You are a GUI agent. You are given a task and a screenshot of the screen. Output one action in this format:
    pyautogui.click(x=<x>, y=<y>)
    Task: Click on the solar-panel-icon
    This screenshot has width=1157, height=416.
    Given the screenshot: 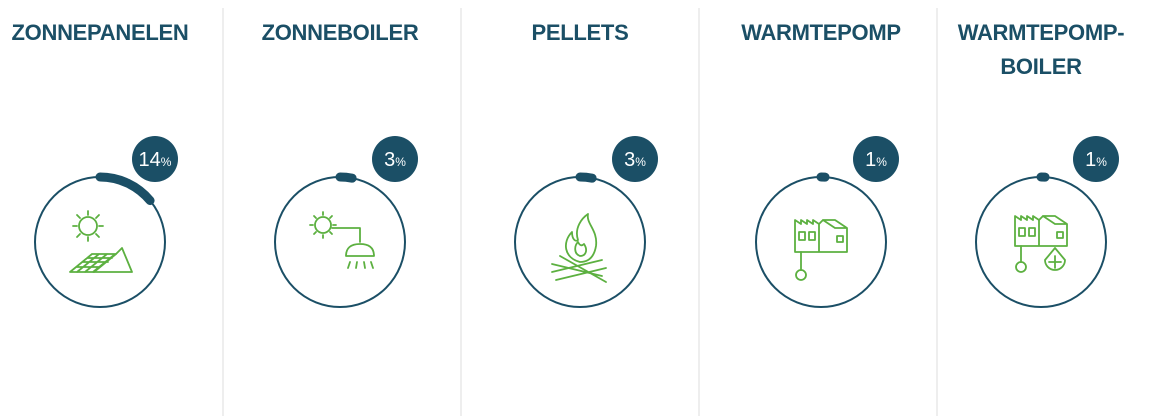 What is the action you would take?
    pyautogui.click(x=101, y=241)
    